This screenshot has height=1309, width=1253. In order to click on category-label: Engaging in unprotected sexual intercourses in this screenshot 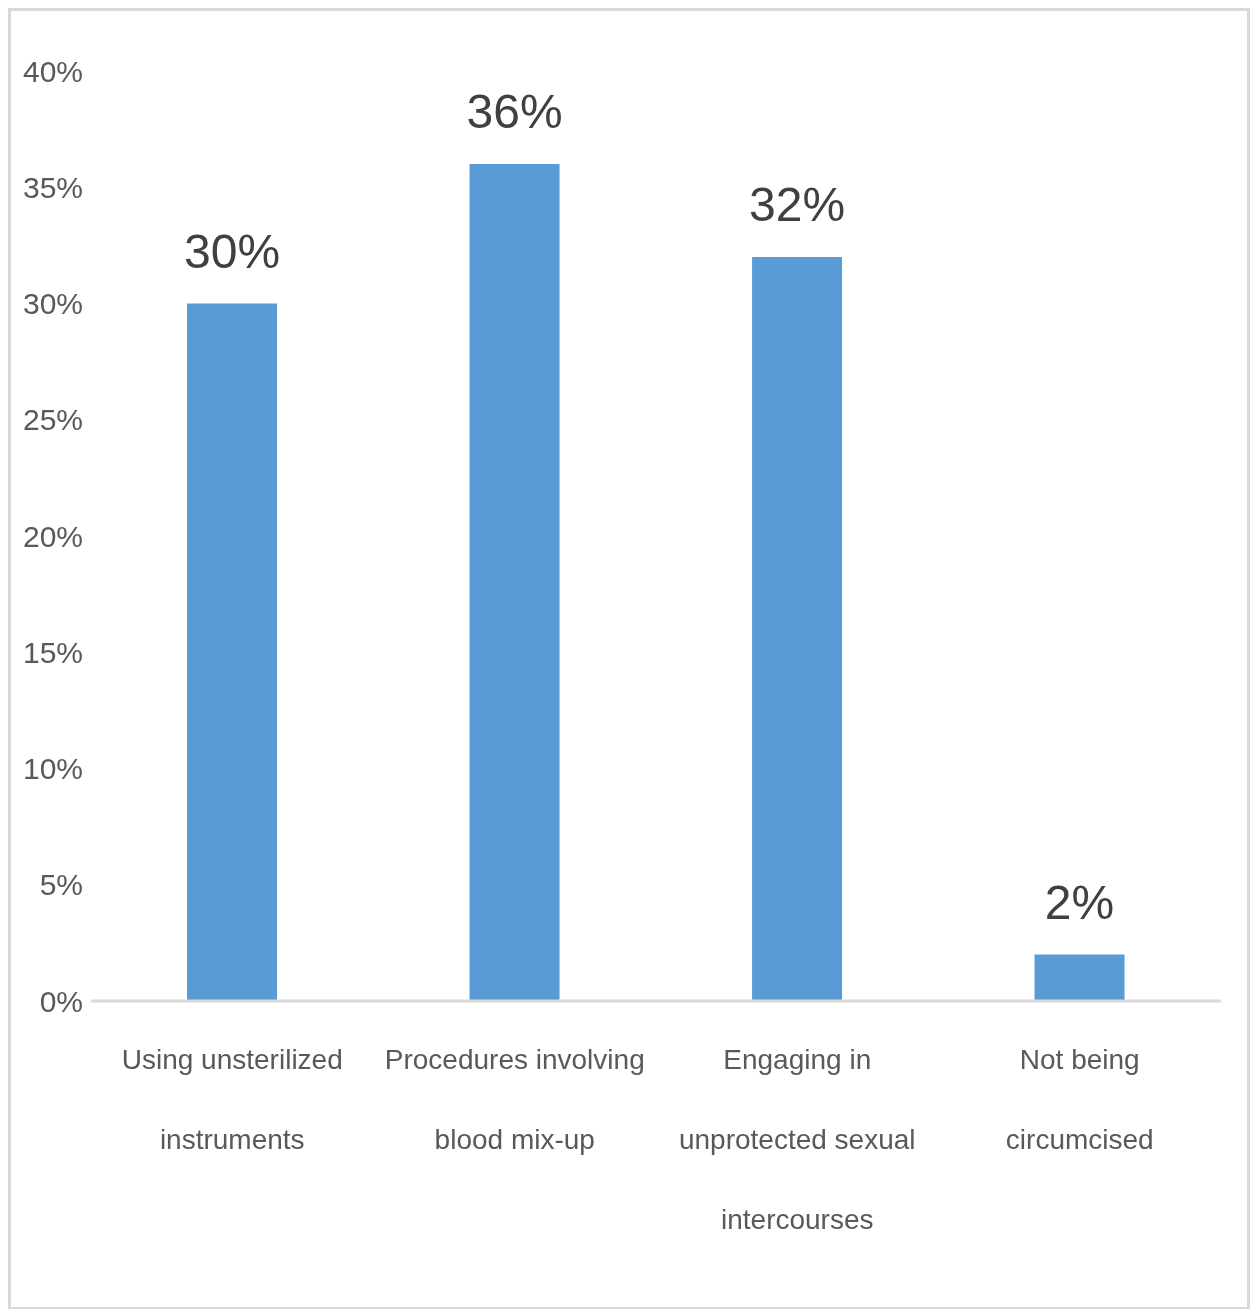, I will do `click(797, 1139)`.